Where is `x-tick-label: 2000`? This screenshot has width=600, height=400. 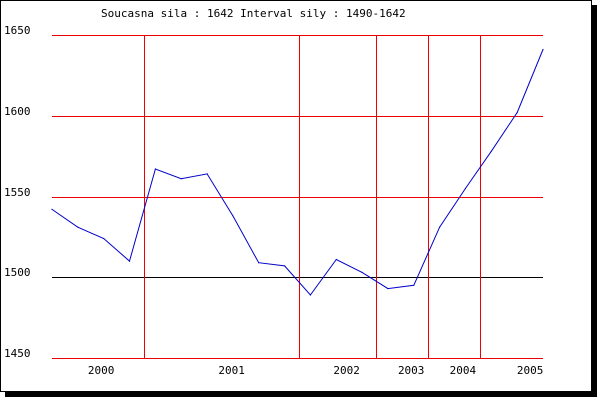
x-tick-label: 2000 is located at coordinates (101, 370).